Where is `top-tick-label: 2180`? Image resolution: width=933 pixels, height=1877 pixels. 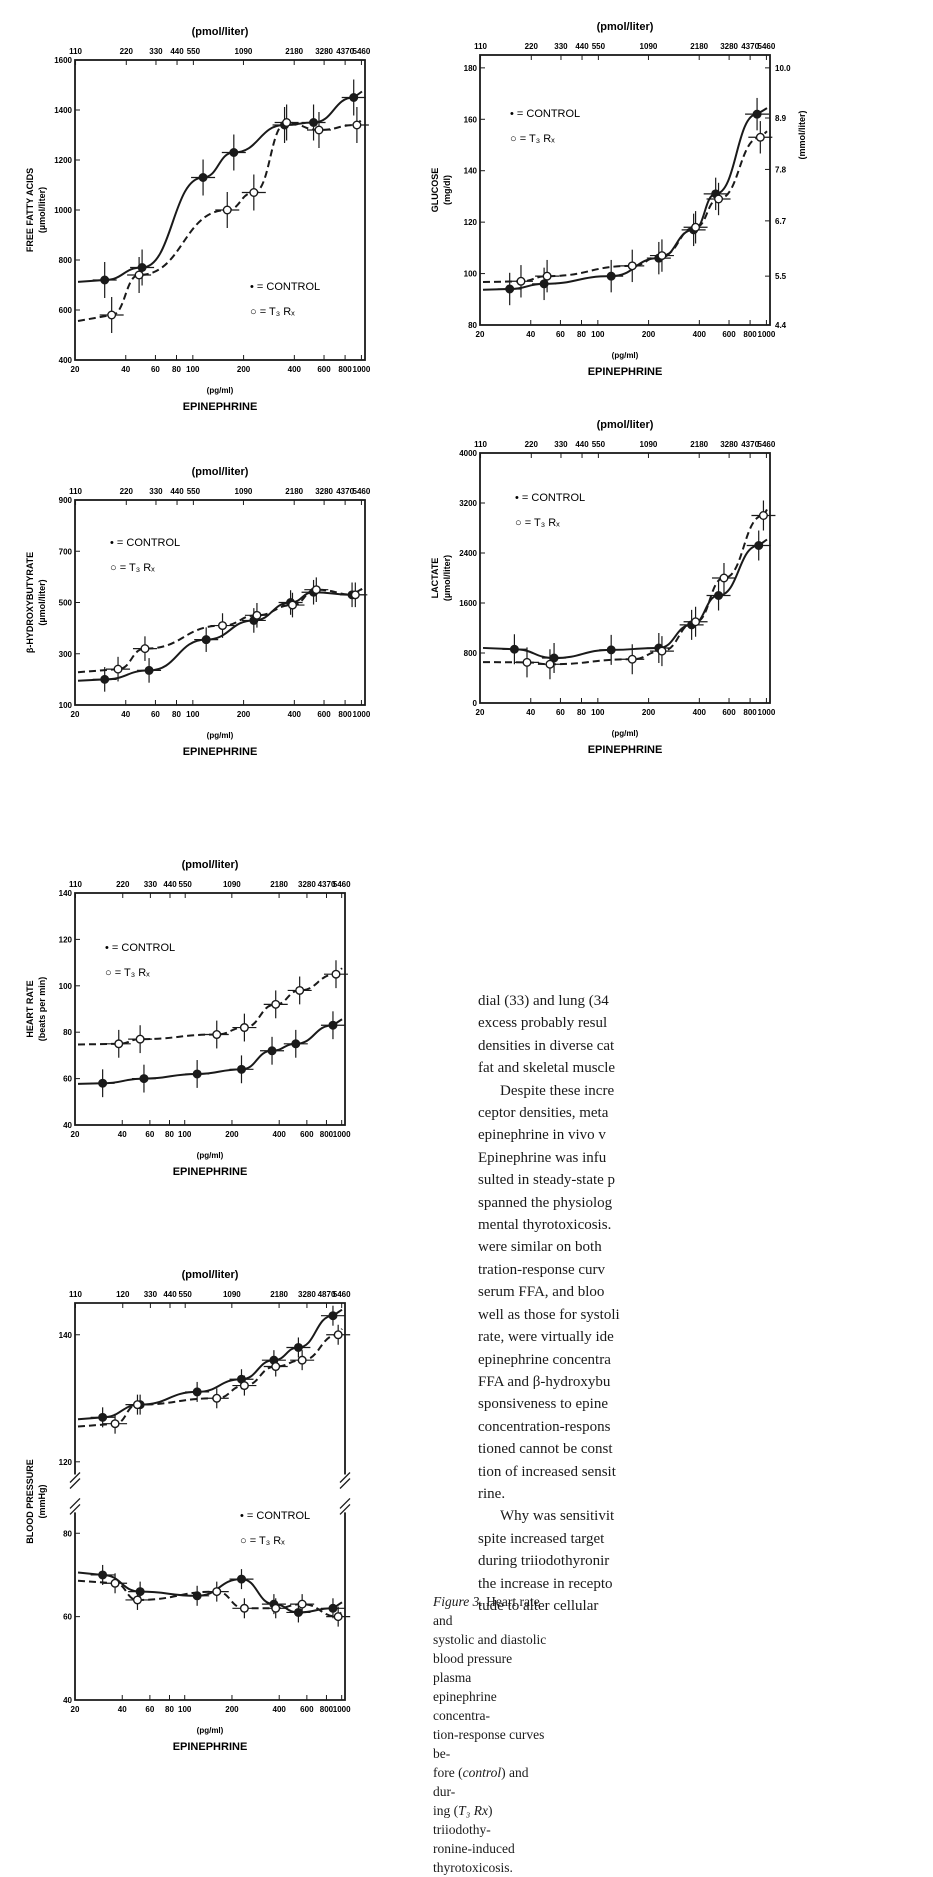 top-tick-label: 2180 is located at coordinates (699, 46).